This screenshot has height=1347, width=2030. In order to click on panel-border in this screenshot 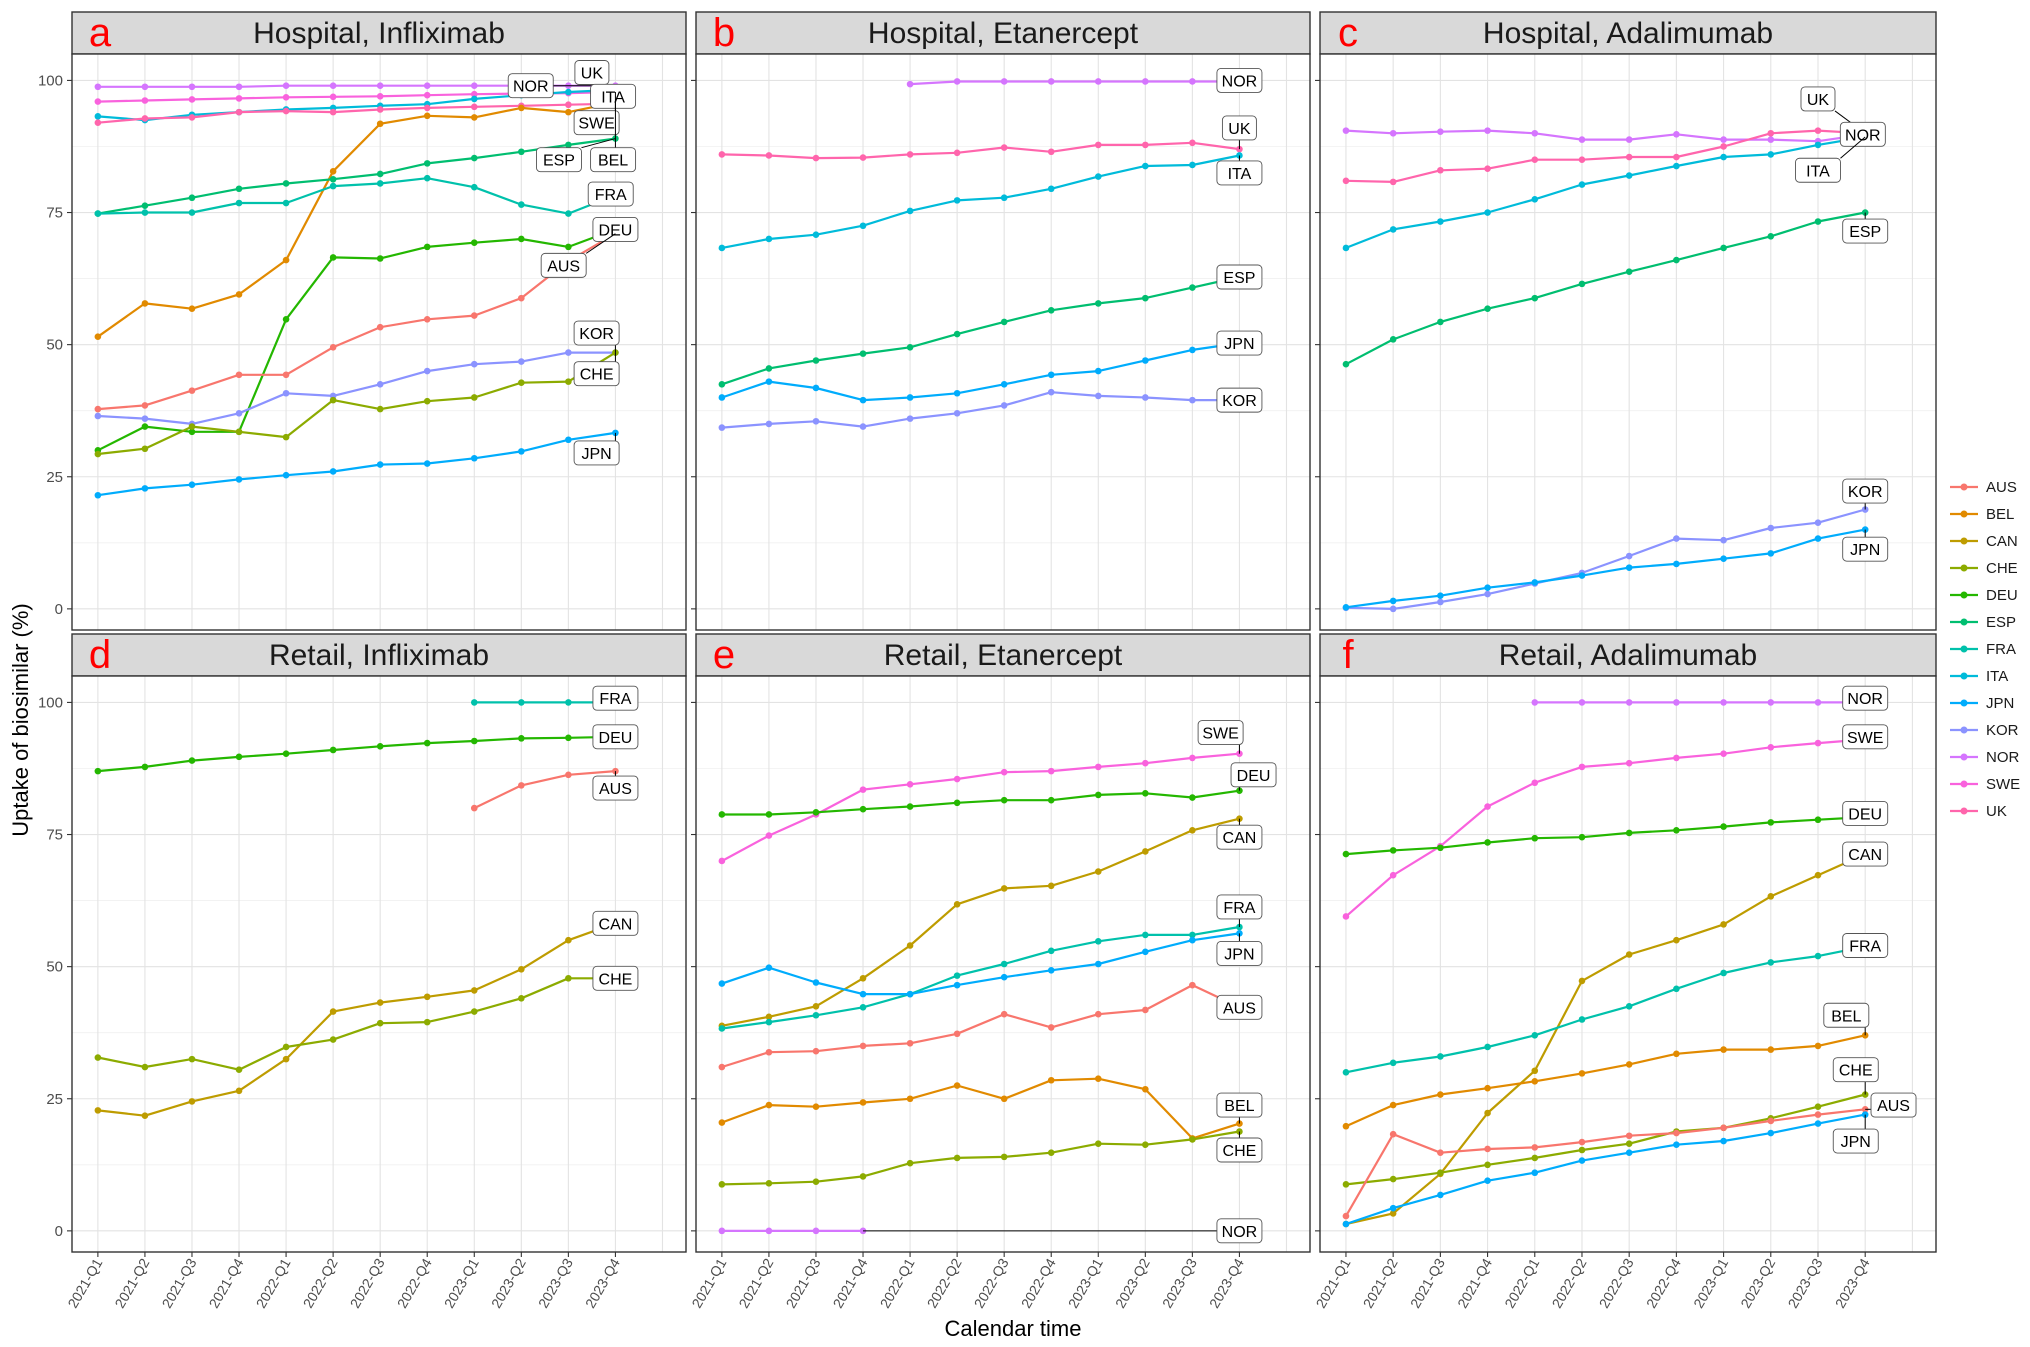, I will do `click(1003, 342)`.